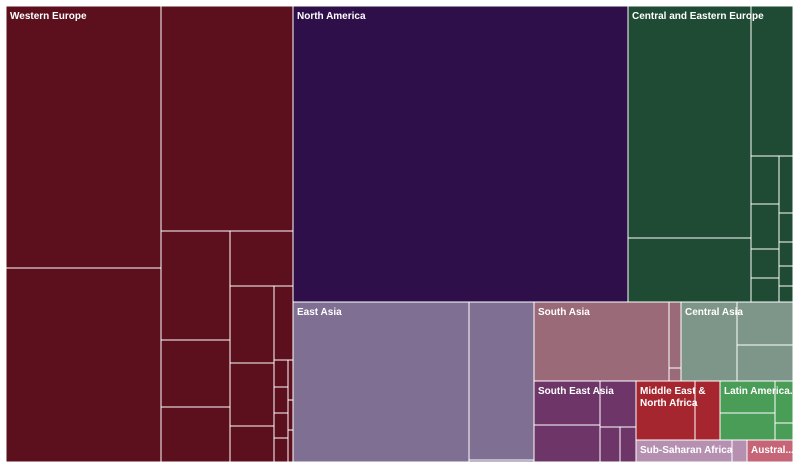 The width and height of the screenshot is (800, 467). Describe the element at coordinates (576, 391) in the screenshot. I see `region-label-south-east-asia: South East Asia` at that location.